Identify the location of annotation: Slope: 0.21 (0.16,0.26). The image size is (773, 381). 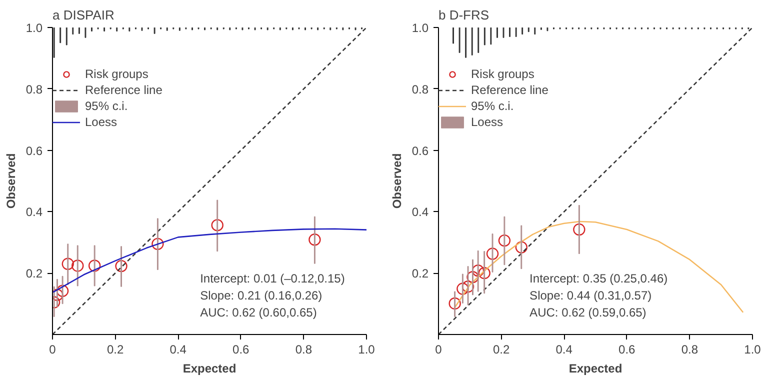
(261, 295).